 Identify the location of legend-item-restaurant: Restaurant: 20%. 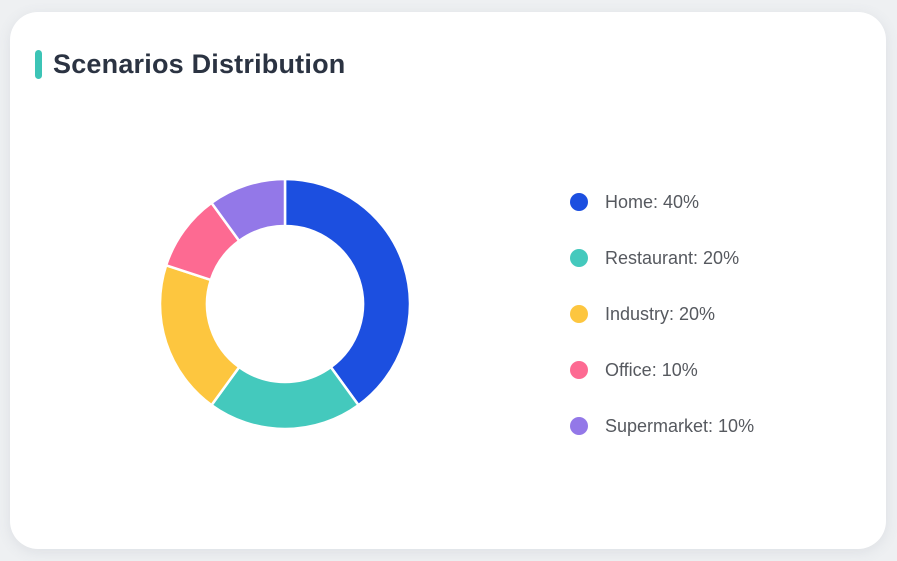
(662, 258).